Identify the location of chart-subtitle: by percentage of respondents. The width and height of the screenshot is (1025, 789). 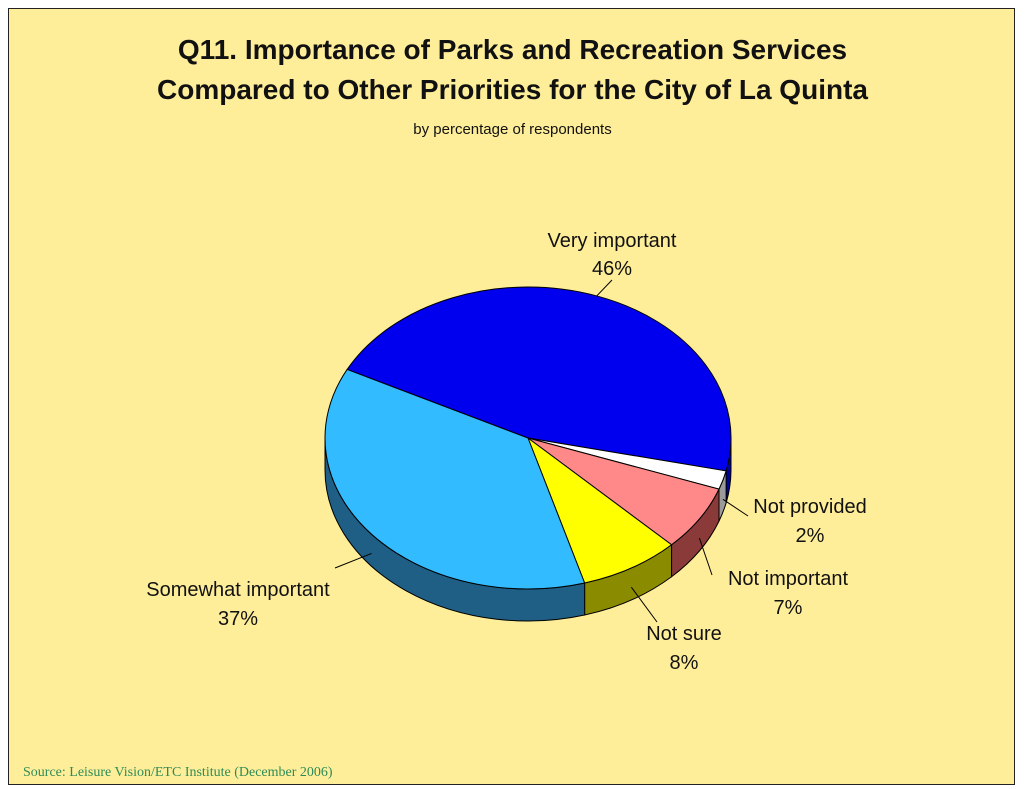
(512, 129).